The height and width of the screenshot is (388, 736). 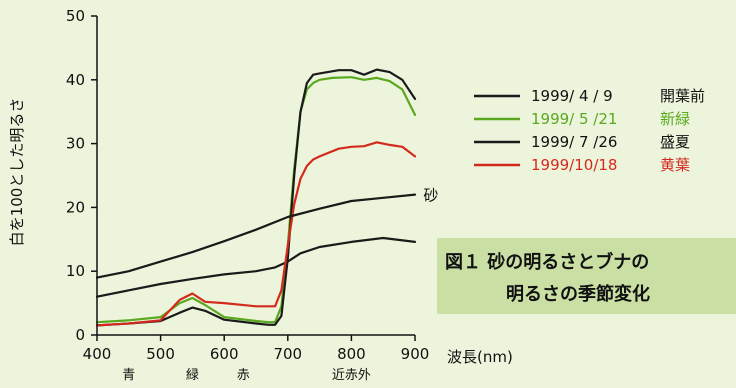 I want to click on x-tick-label: 500, so click(x=160, y=354).